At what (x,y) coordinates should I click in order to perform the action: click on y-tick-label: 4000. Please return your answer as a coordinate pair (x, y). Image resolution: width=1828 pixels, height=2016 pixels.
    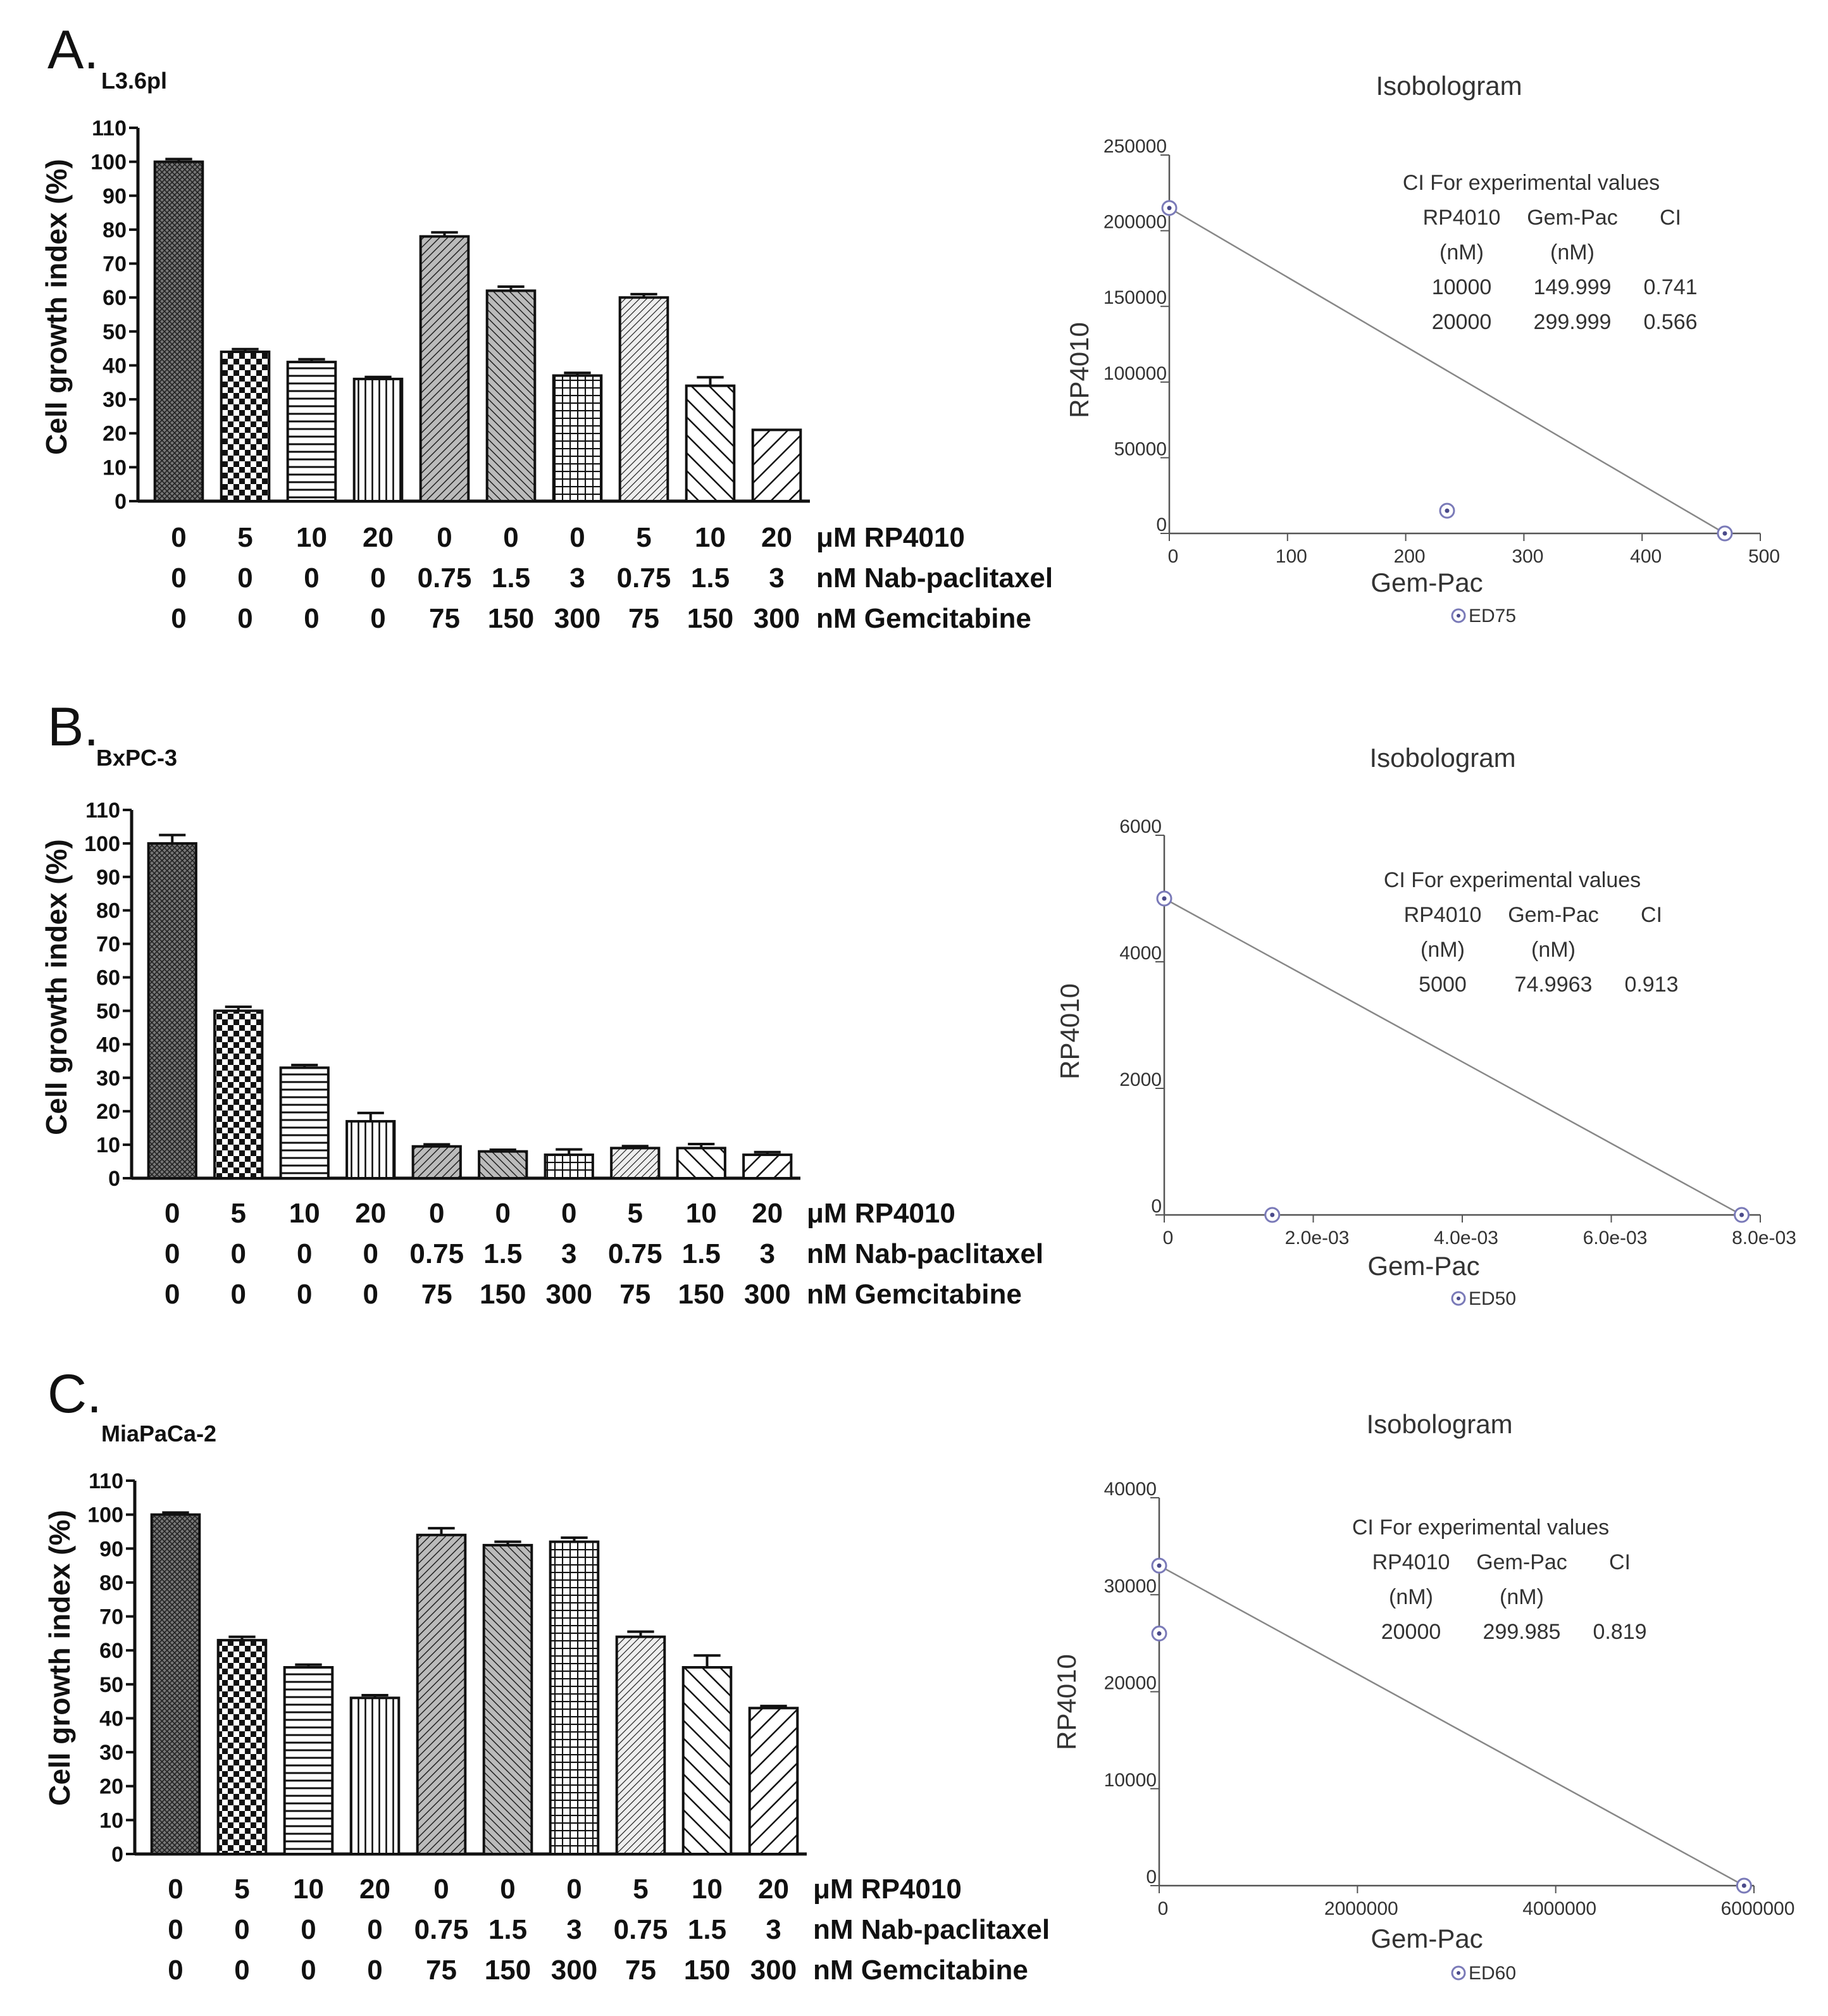
    Looking at the image, I should click on (1140, 953).